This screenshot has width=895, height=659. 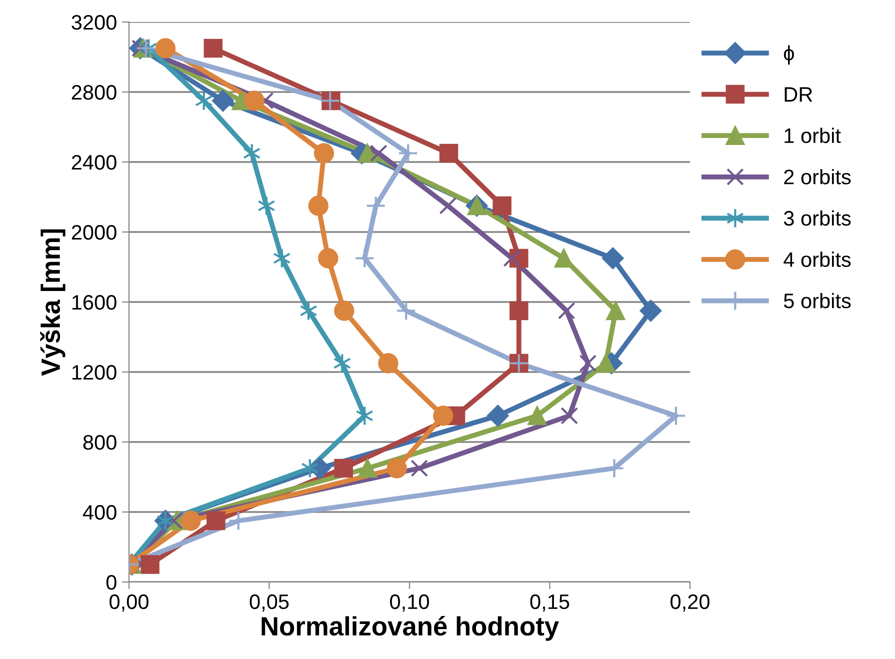 What do you see at coordinates (111, 582) in the screenshot?
I see `y-tick-label: 0` at bounding box center [111, 582].